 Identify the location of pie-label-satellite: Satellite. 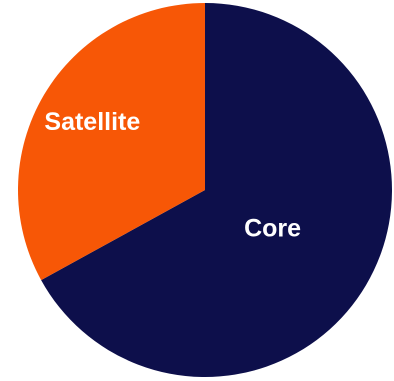
(92, 122).